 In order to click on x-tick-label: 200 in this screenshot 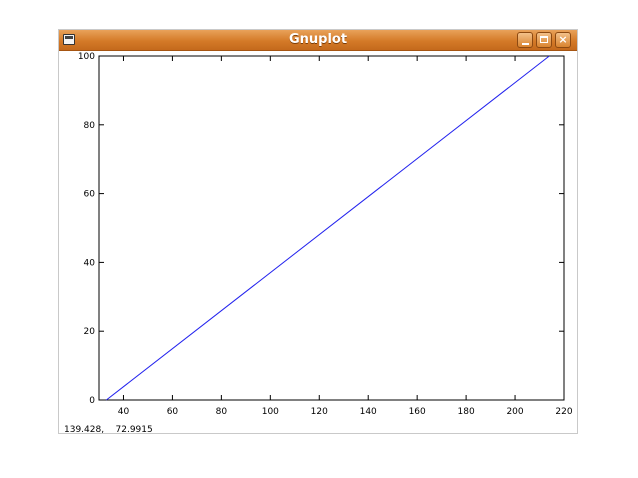, I will do `click(514, 412)`.